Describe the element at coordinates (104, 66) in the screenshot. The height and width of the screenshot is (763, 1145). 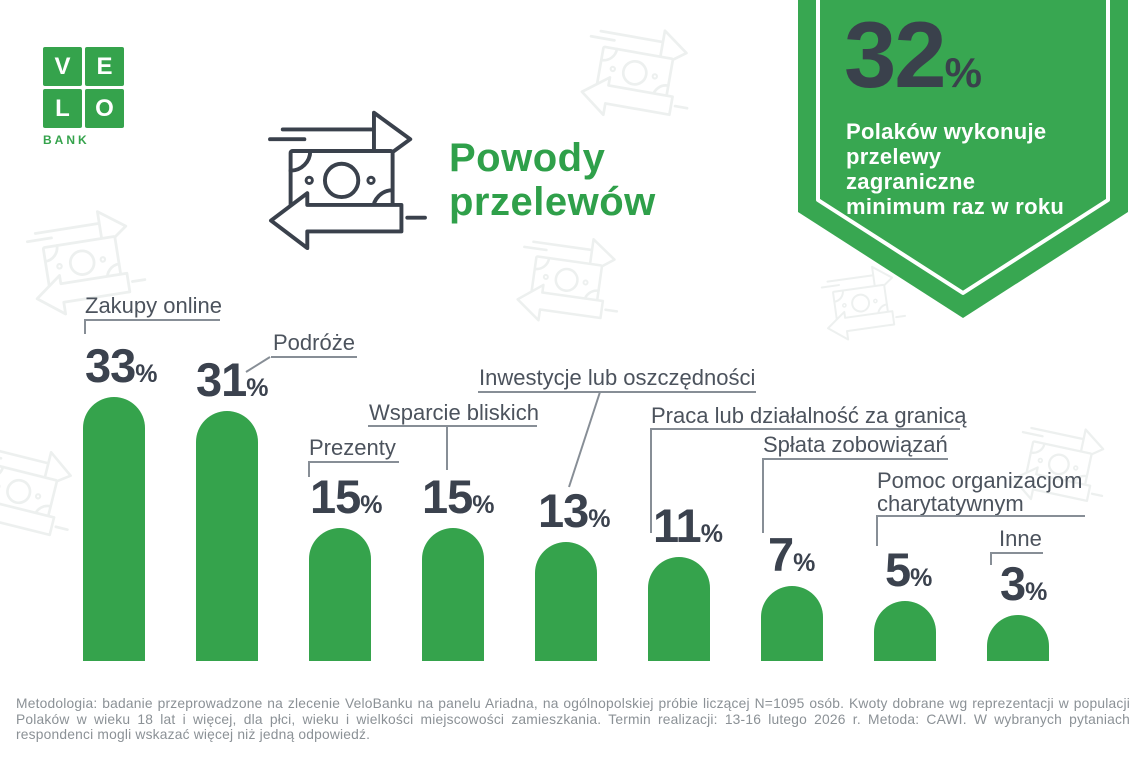
I see `logo-letter-e: E` at that location.